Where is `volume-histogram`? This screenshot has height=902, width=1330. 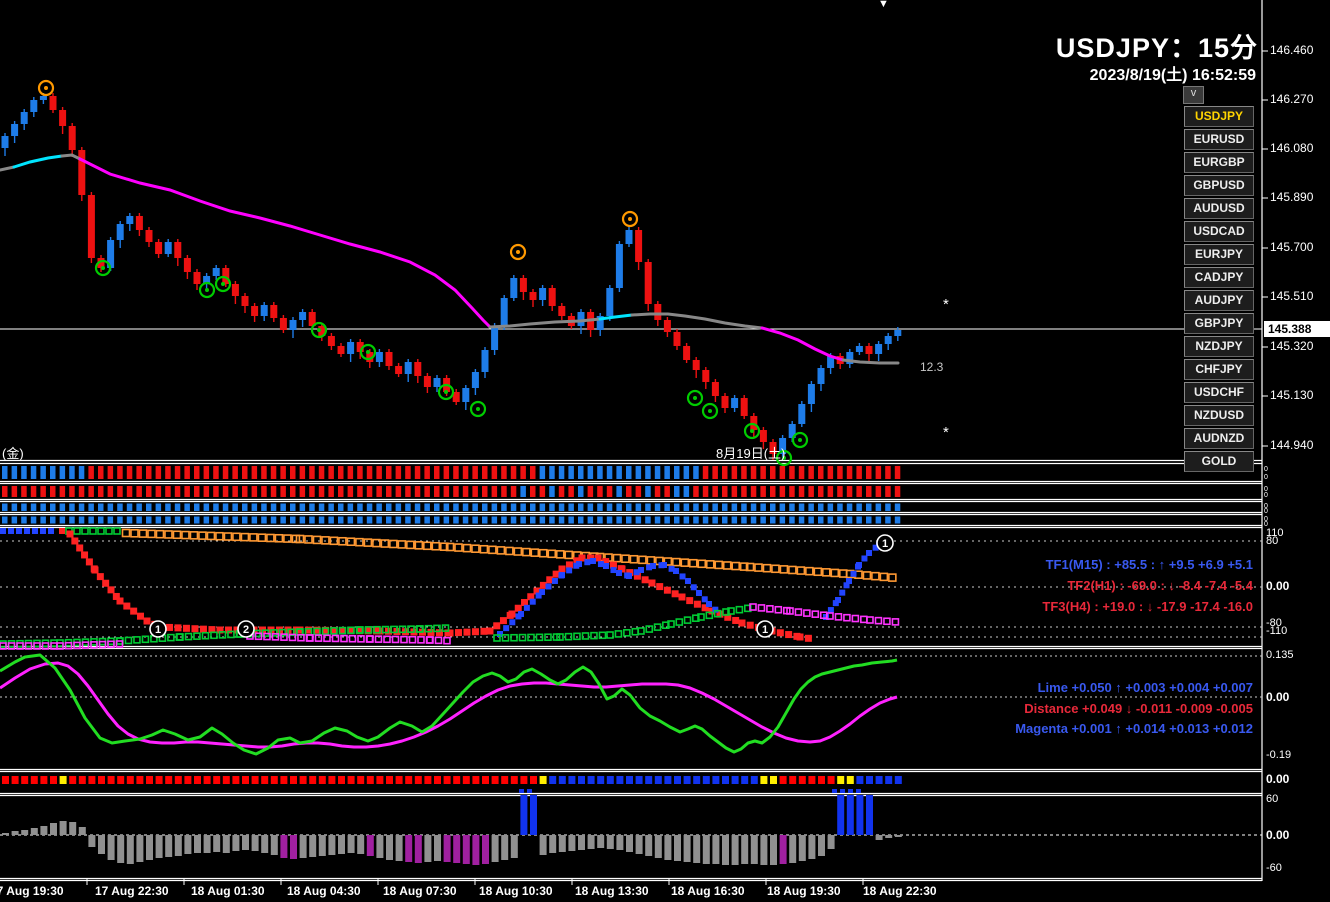
volume-histogram is located at coordinates (631, 830).